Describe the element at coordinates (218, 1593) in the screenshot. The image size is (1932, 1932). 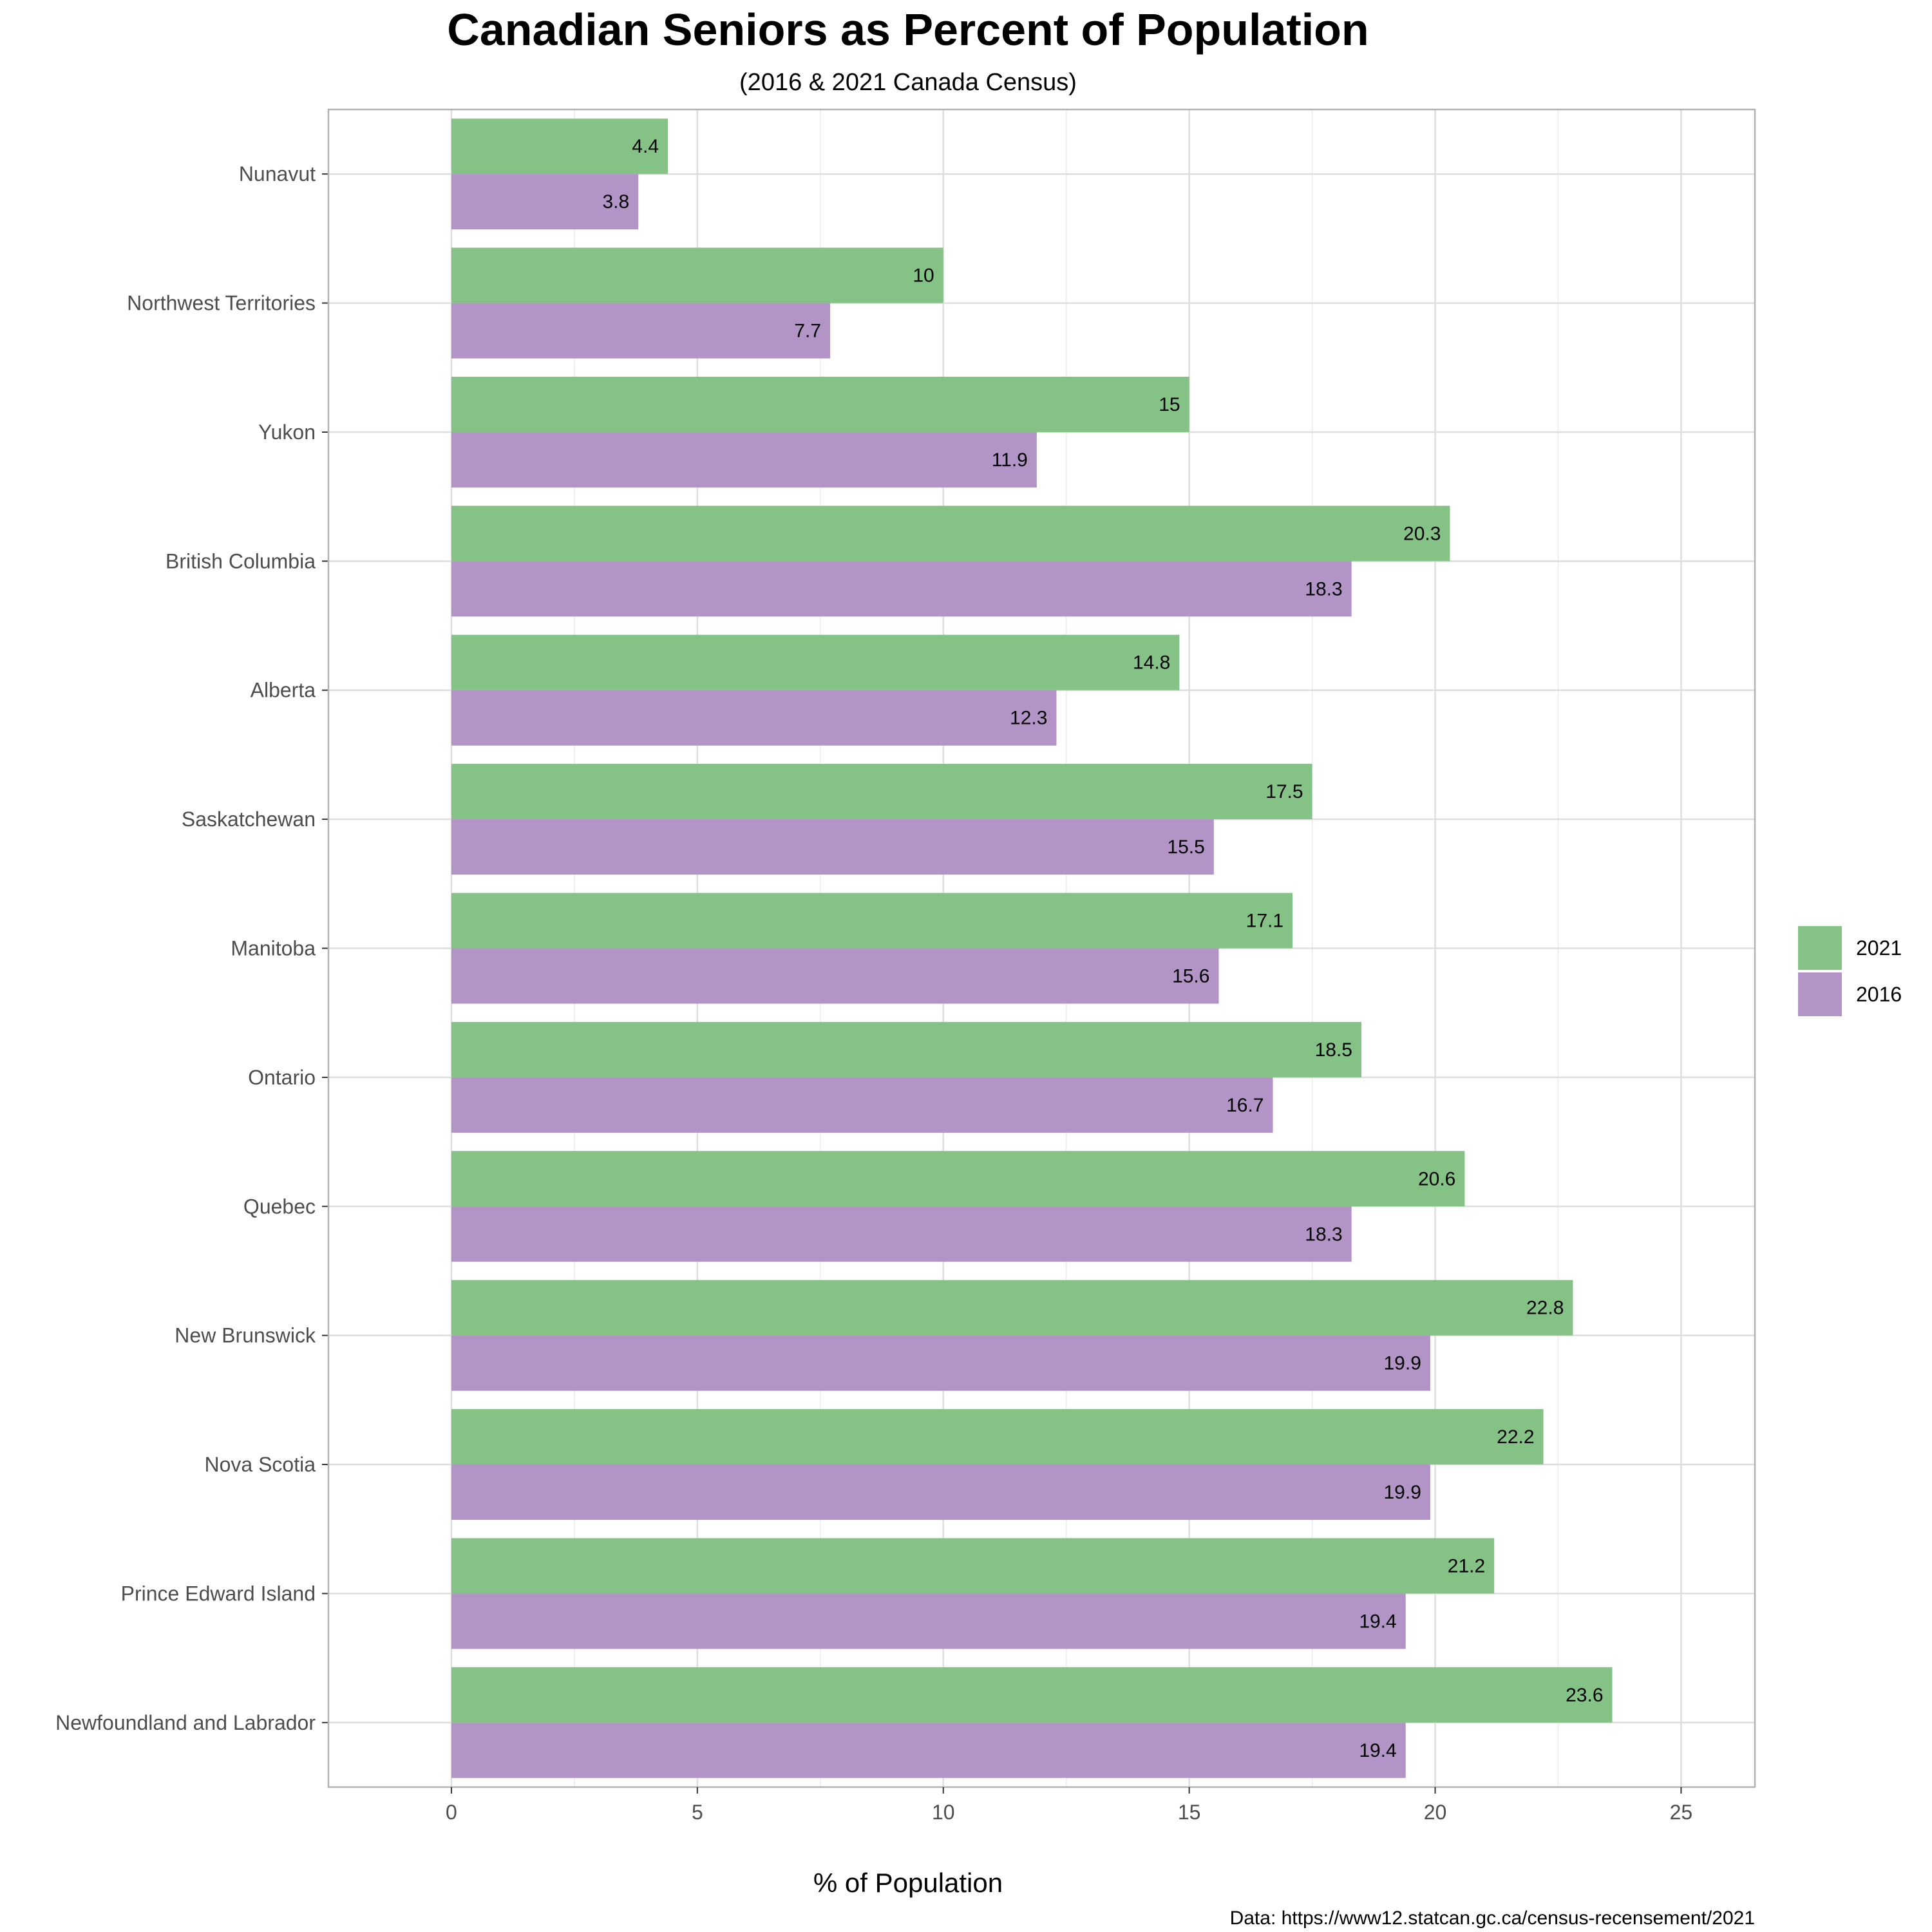
I see `y-tick-label: Prince Edward Island` at that location.